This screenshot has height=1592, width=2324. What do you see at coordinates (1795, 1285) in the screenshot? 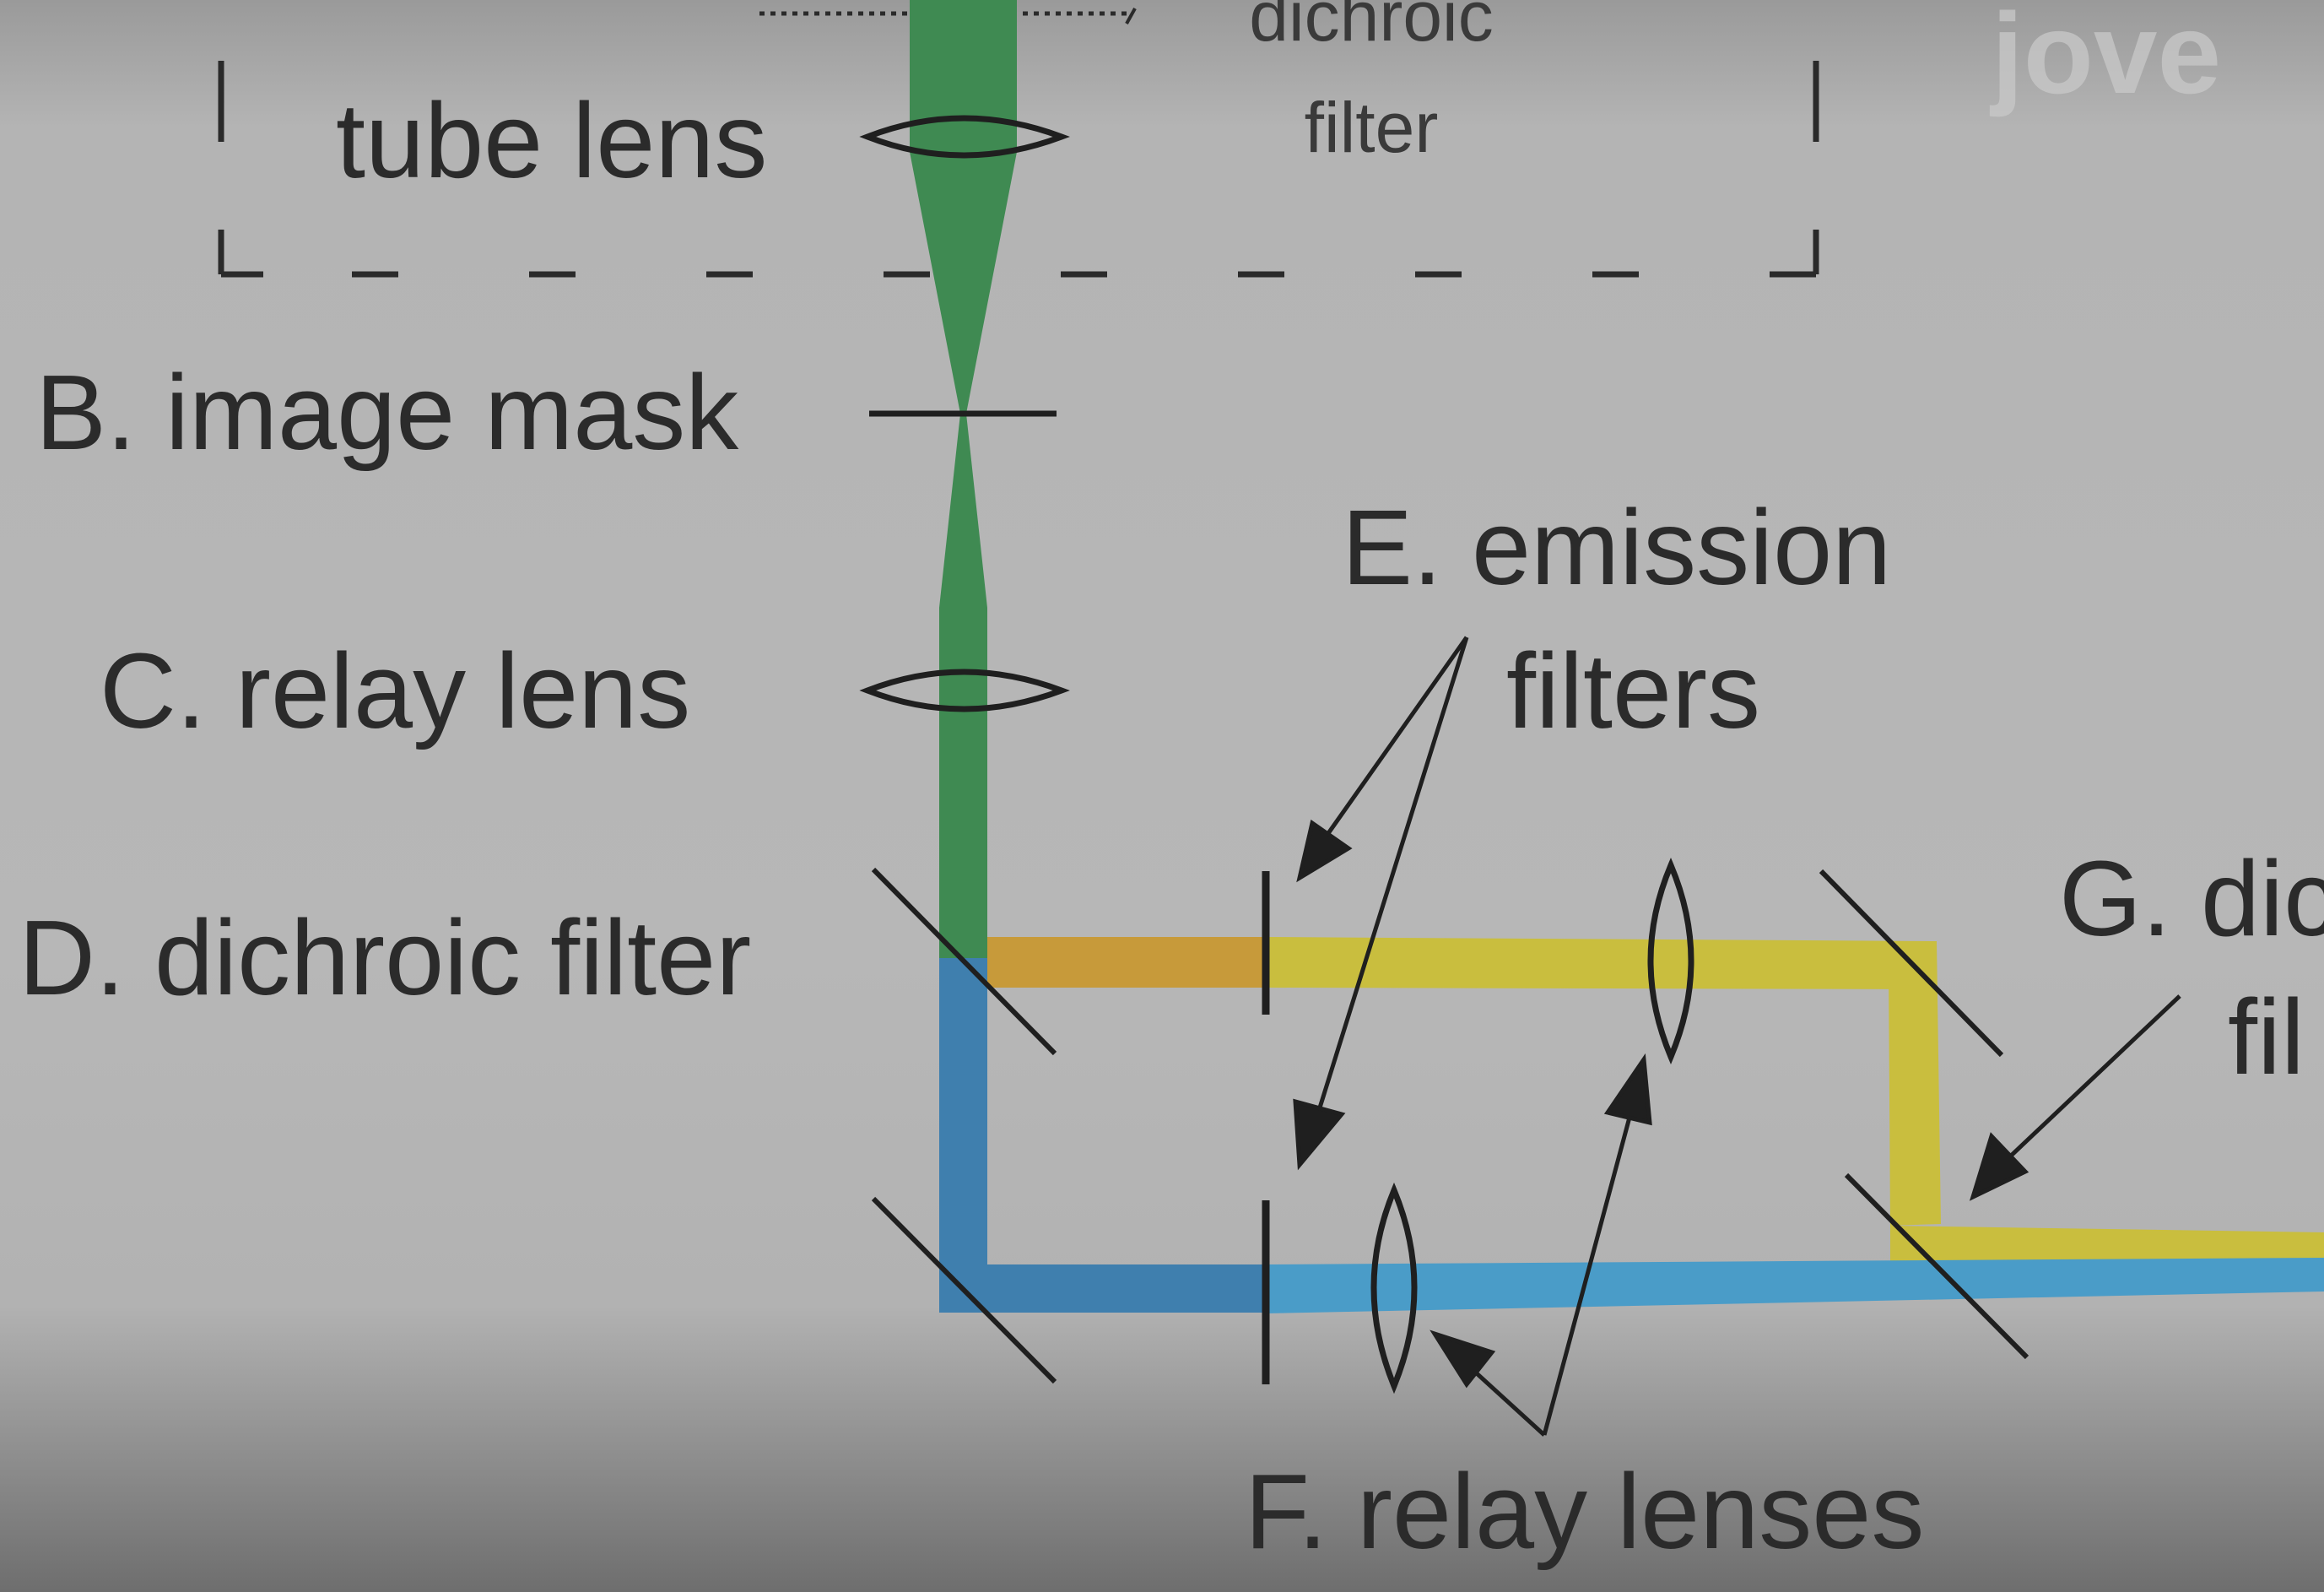
I see `light-blue-beam` at bounding box center [1795, 1285].